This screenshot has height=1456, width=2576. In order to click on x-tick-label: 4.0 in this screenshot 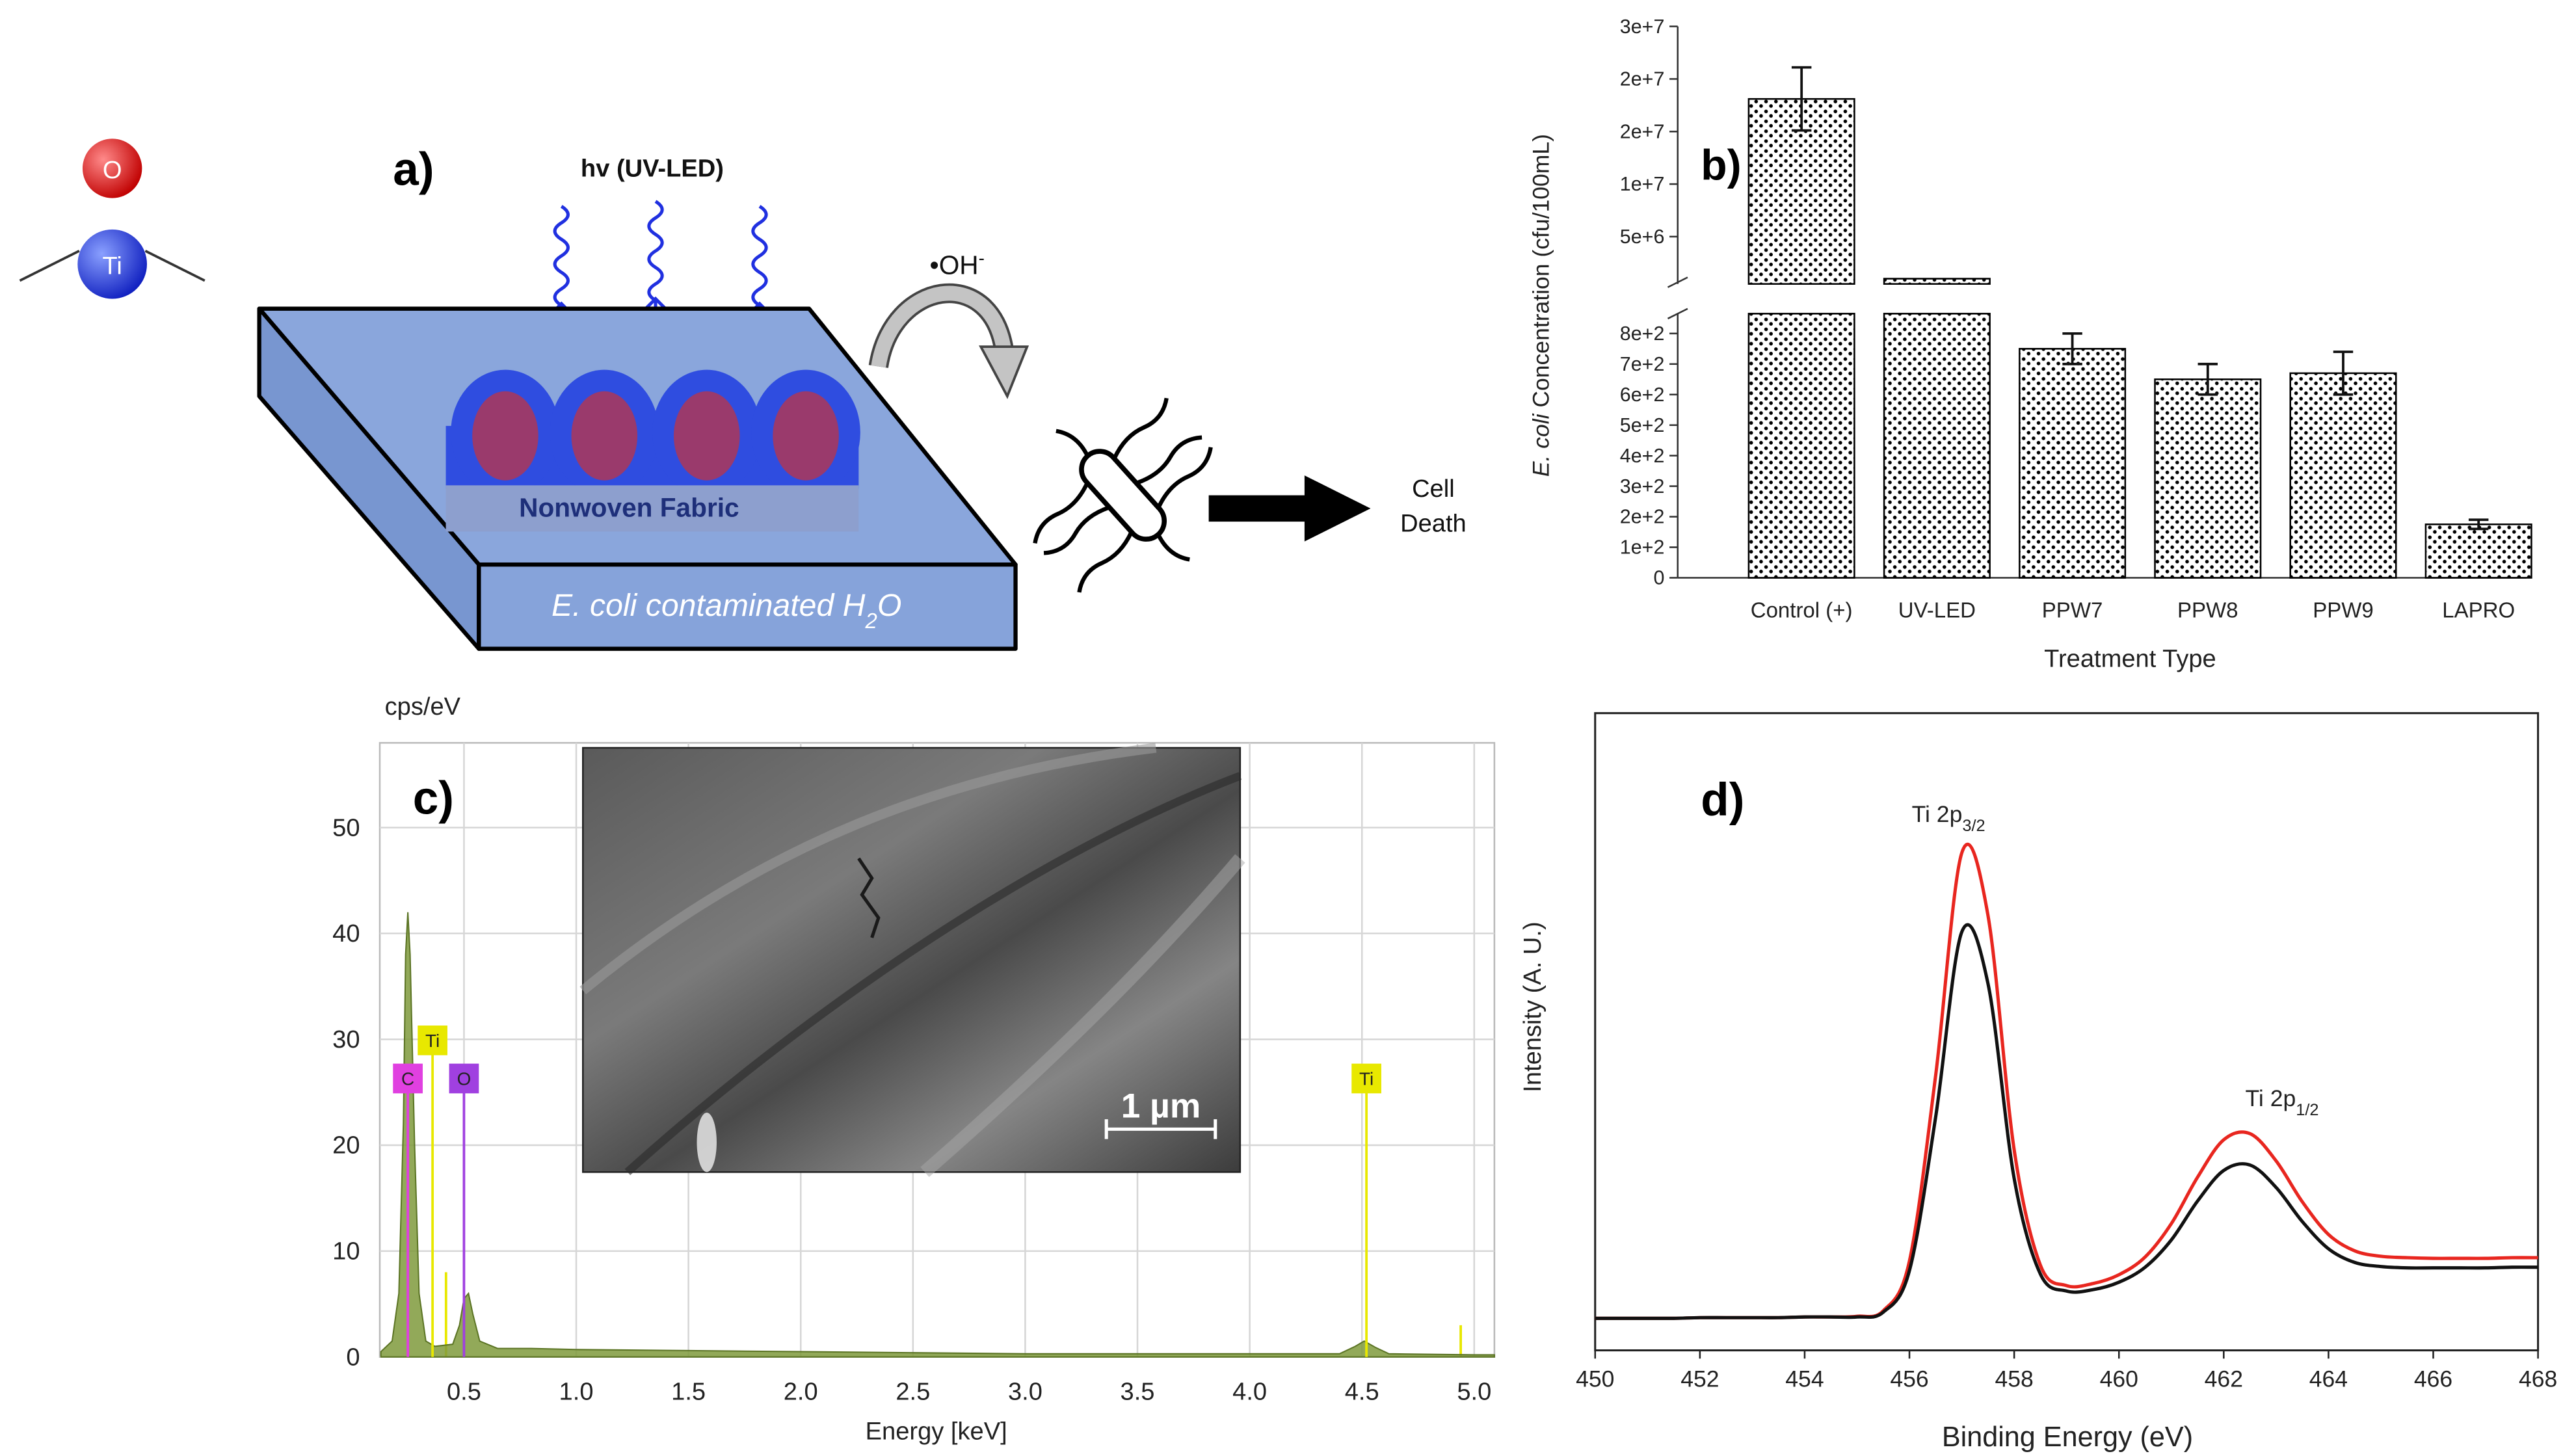, I will do `click(1249, 1393)`.